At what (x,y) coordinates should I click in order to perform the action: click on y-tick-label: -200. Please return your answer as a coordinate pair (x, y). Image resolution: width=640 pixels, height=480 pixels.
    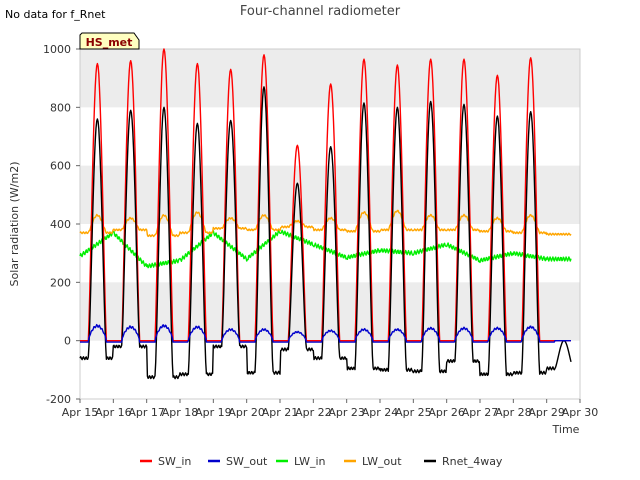
    Looking at the image, I should click on (58, 399).